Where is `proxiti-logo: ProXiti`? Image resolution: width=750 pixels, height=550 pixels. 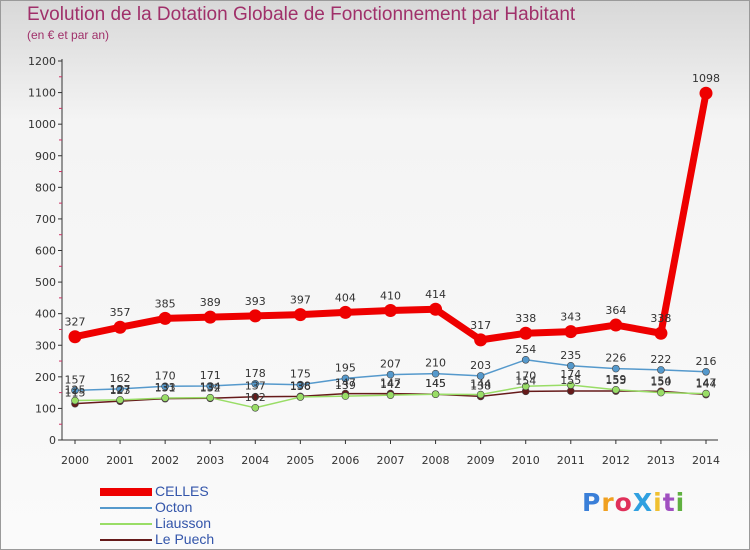
proxiti-logo: ProXiti is located at coordinates (634, 502).